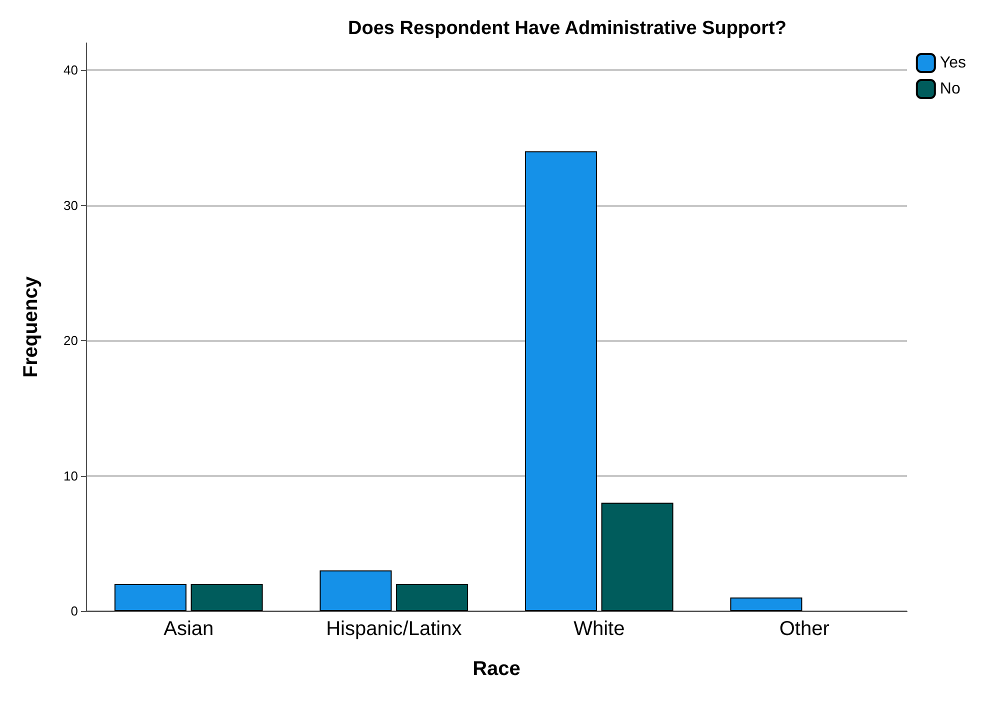  What do you see at coordinates (394, 629) in the screenshot?
I see `x-tick-label: Hispanic/Latinx` at bounding box center [394, 629].